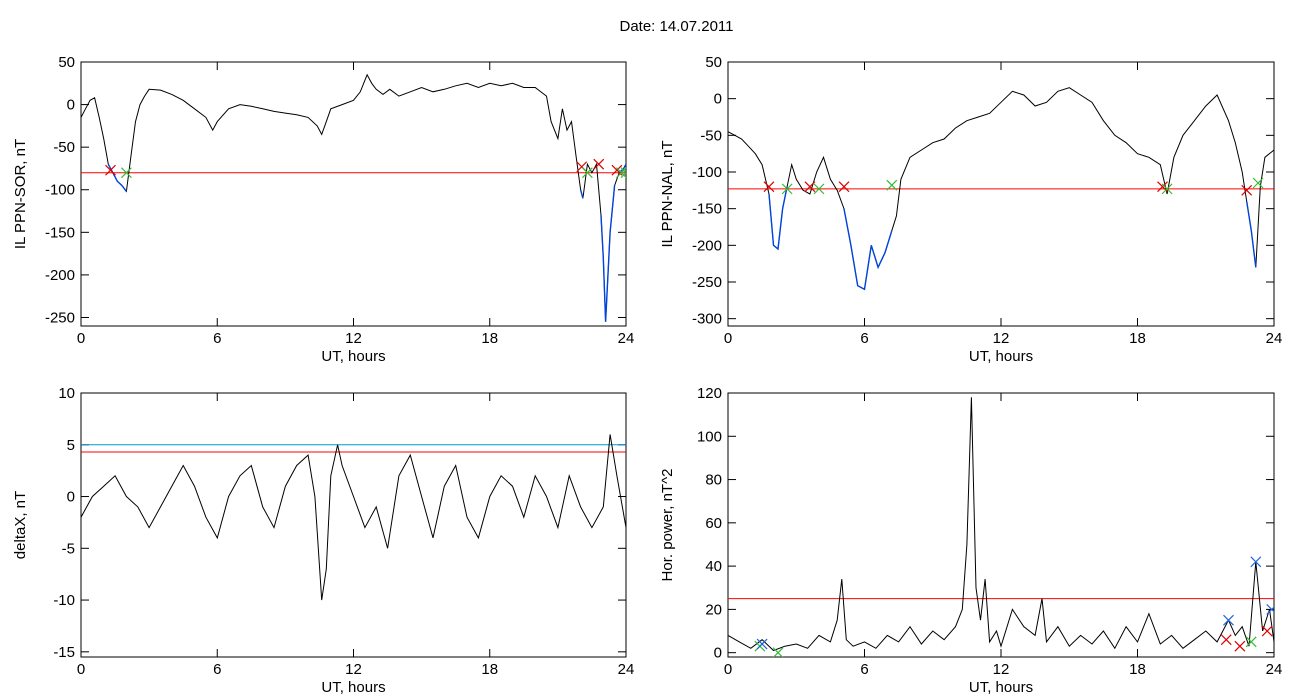 Image resolution: width=1300 pixels, height=700 pixels. I want to click on y-tick-label: 60, so click(713, 523).